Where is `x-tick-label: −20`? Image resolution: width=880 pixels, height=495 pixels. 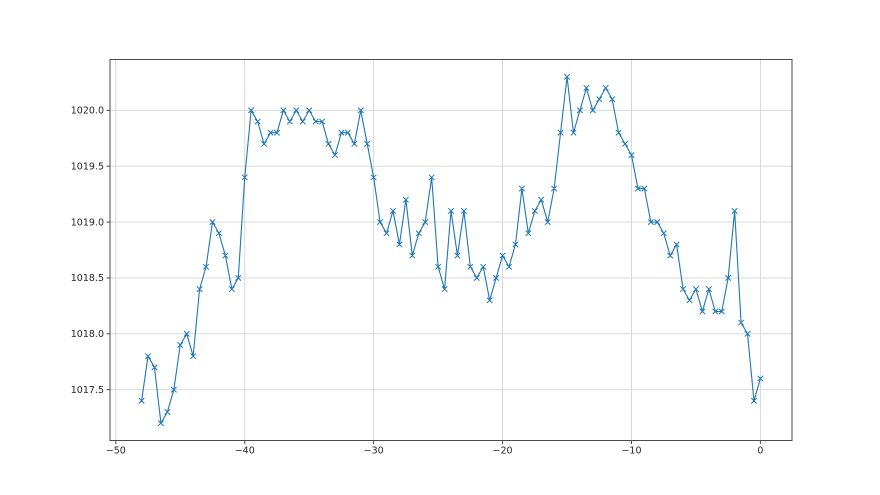 x-tick-label: −20 is located at coordinates (503, 451).